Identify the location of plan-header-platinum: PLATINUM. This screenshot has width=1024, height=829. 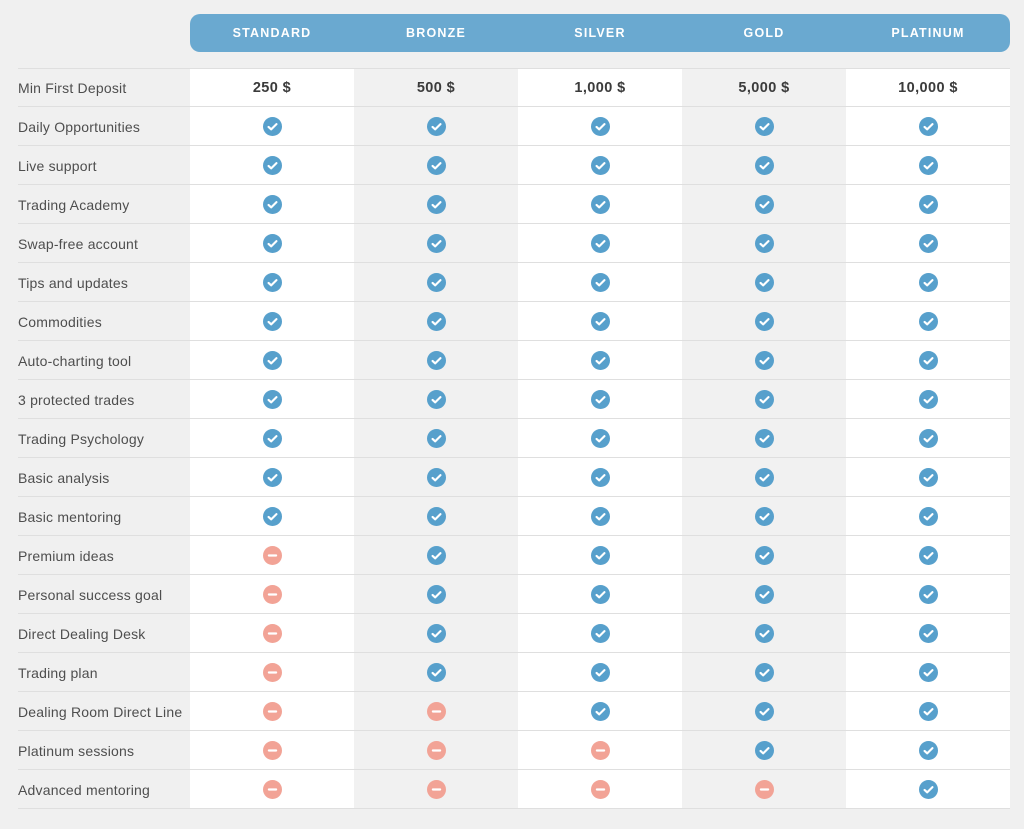
(928, 33).